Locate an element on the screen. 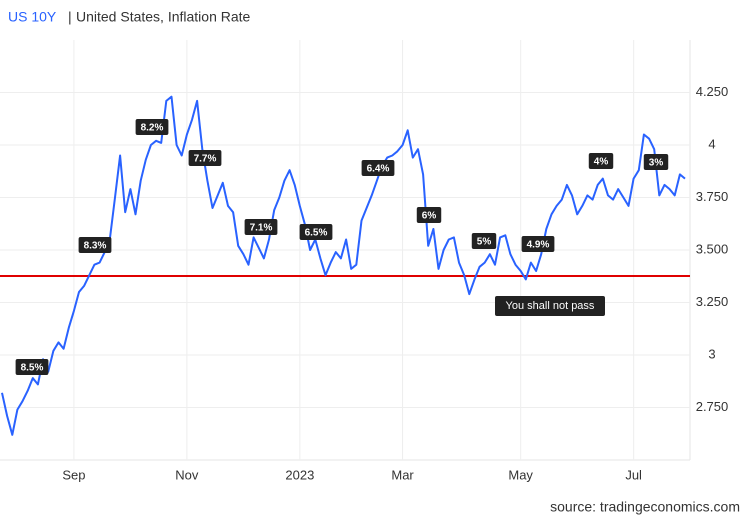 The height and width of the screenshot is (520, 750). annotation-label: 4% is located at coordinates (601, 162).